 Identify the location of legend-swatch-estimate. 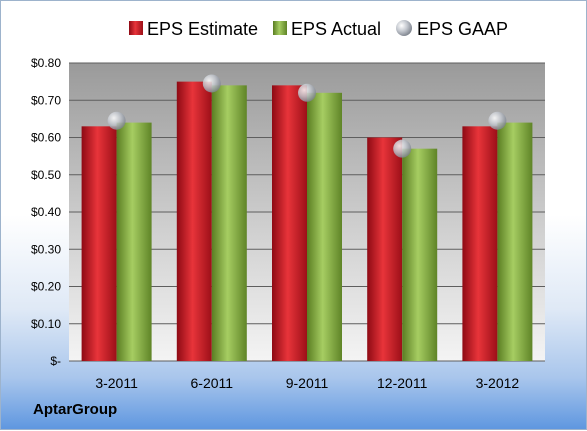
(136, 28).